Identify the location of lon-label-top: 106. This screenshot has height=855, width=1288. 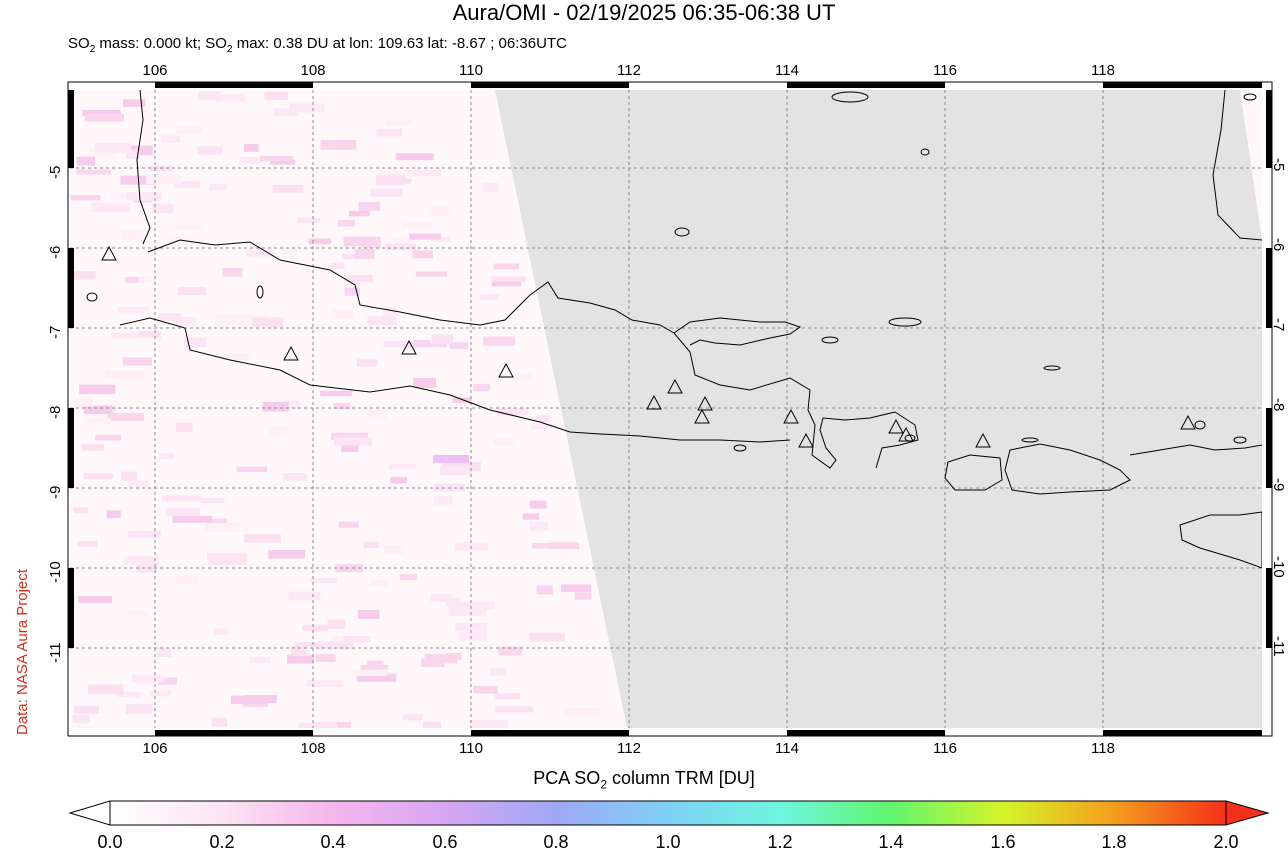
(155, 70).